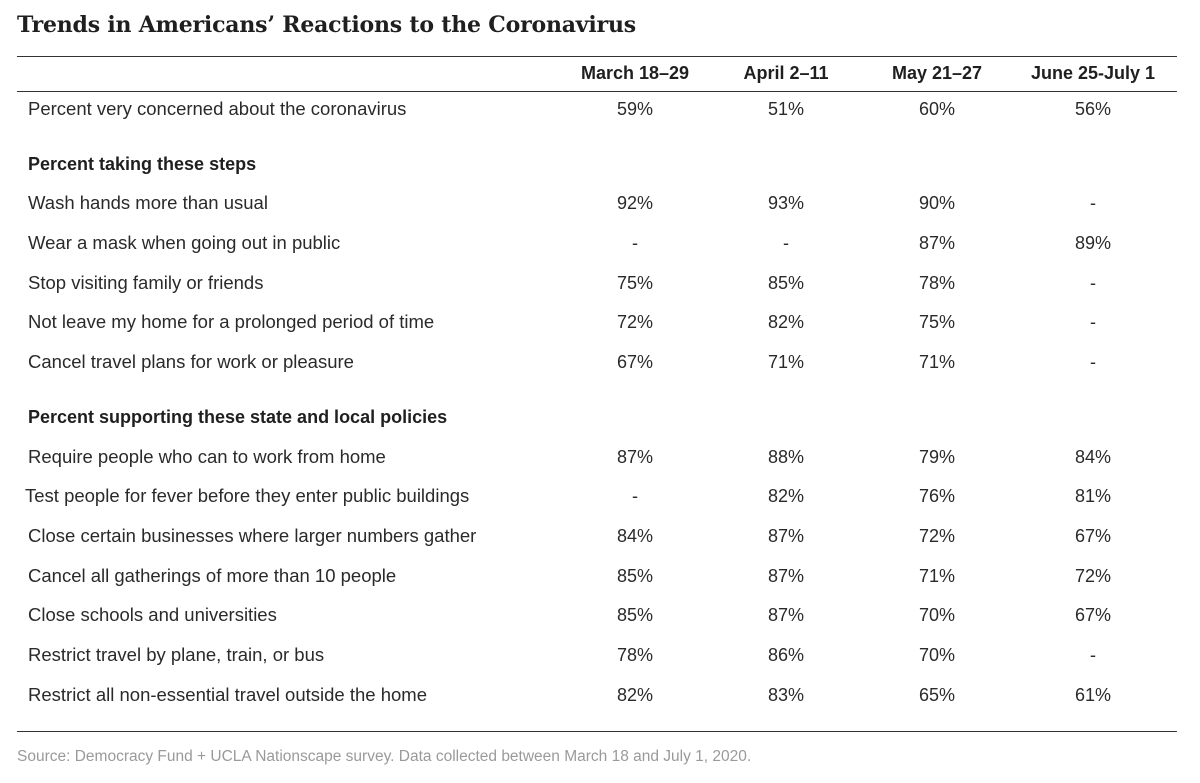 The image size is (1200, 783). I want to click on table-cell: 61%, so click(1093, 695).